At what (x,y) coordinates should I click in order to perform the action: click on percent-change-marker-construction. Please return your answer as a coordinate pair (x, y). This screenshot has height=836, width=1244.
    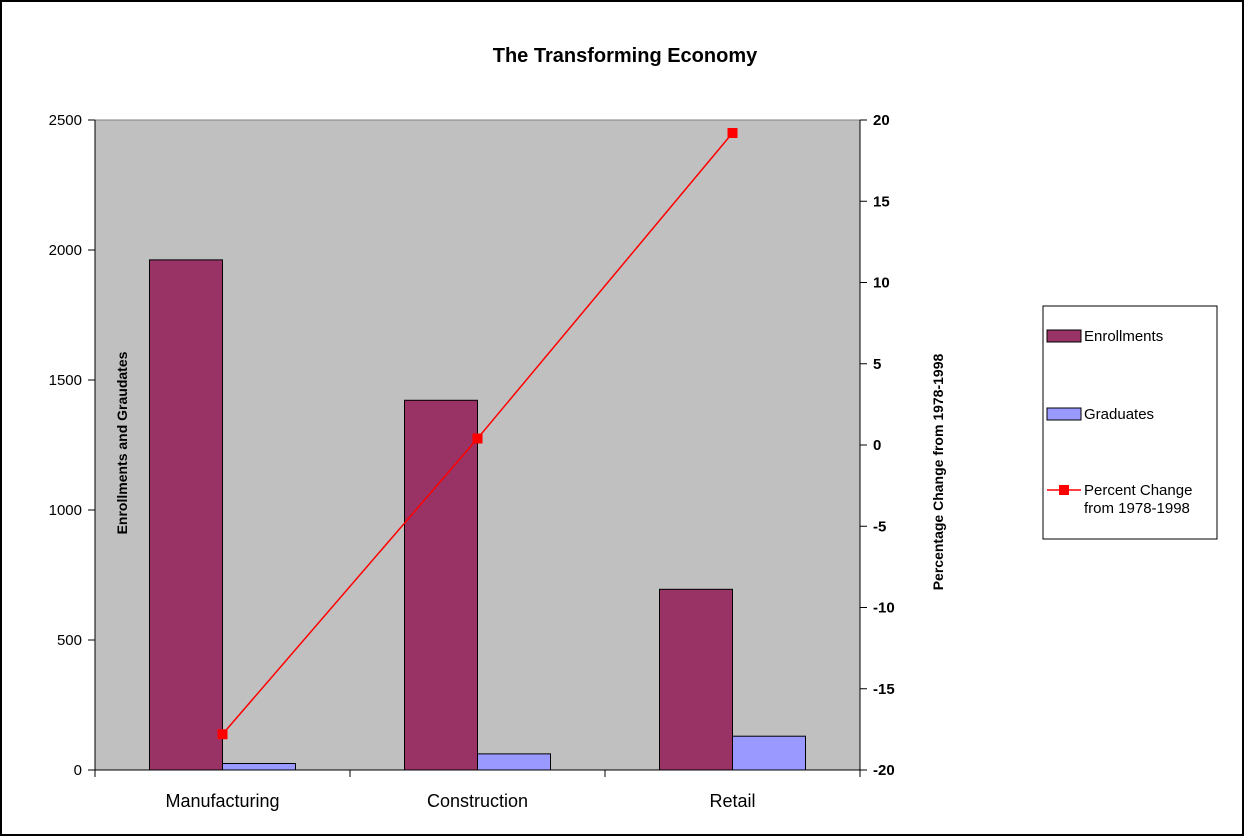
    Looking at the image, I should click on (477, 438).